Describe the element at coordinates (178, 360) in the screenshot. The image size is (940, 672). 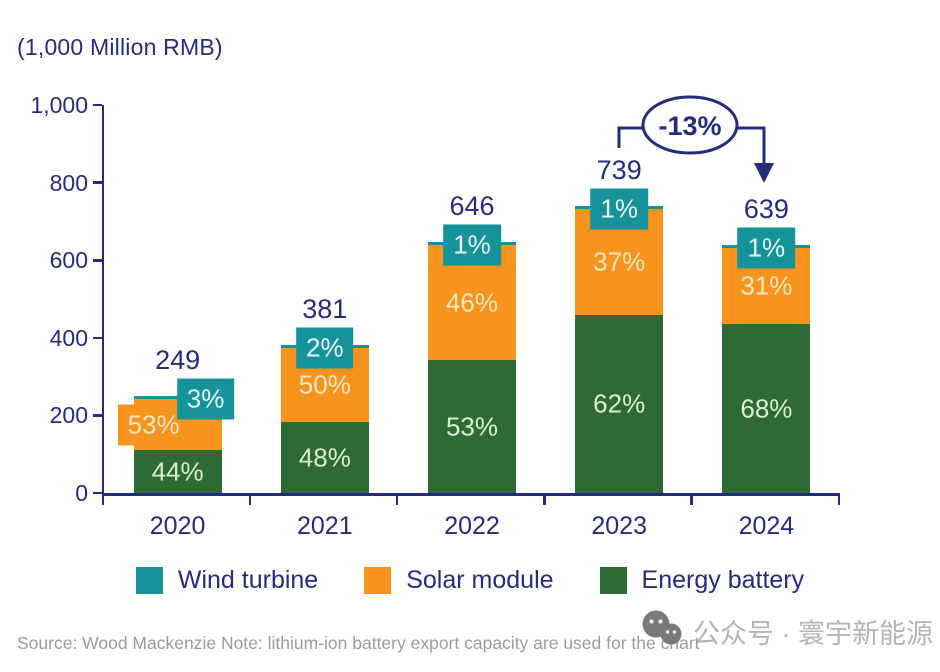
I see `bar-total-label: 249` at that location.